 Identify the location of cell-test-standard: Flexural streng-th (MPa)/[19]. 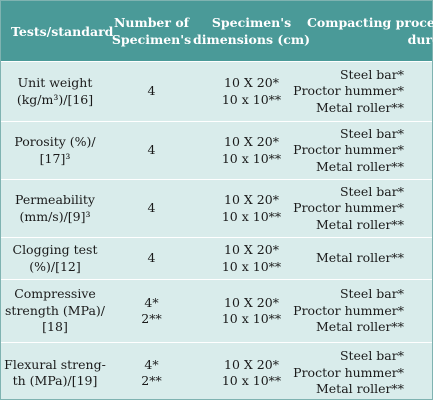
(55, 373).